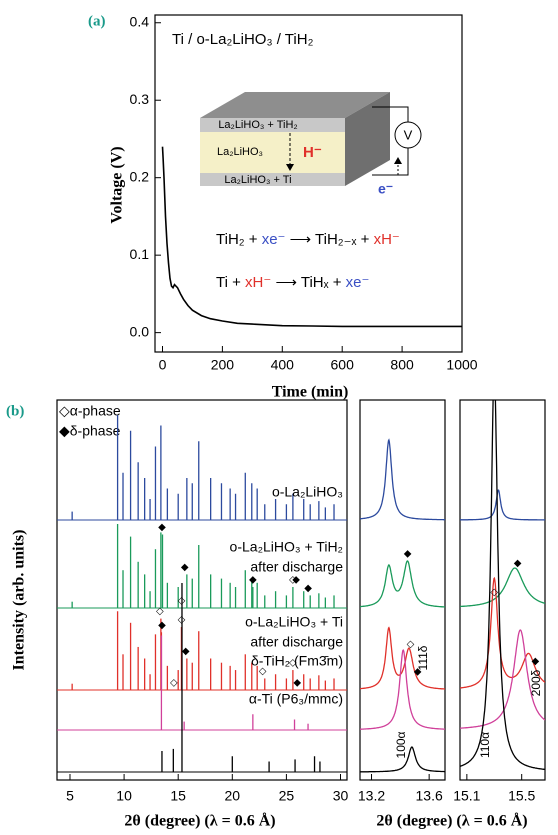 The height and width of the screenshot is (835, 558). Describe the element at coordinates (140, 331) in the screenshot. I see `y-tick-label: 0.0` at that location.